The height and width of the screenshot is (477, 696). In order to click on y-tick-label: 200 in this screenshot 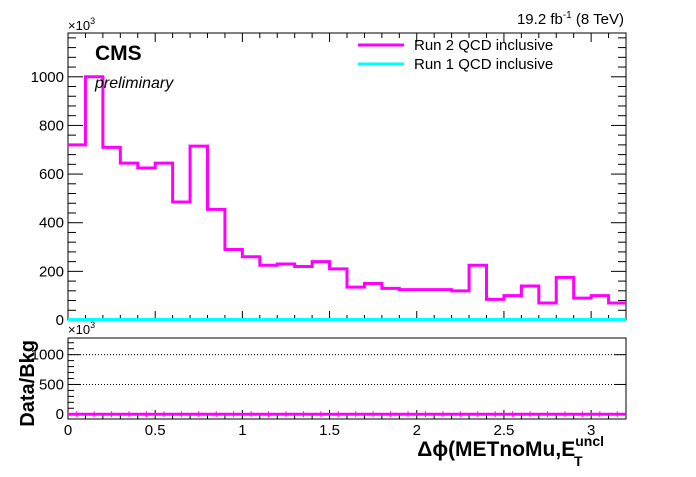, I will do `click(51, 271)`.